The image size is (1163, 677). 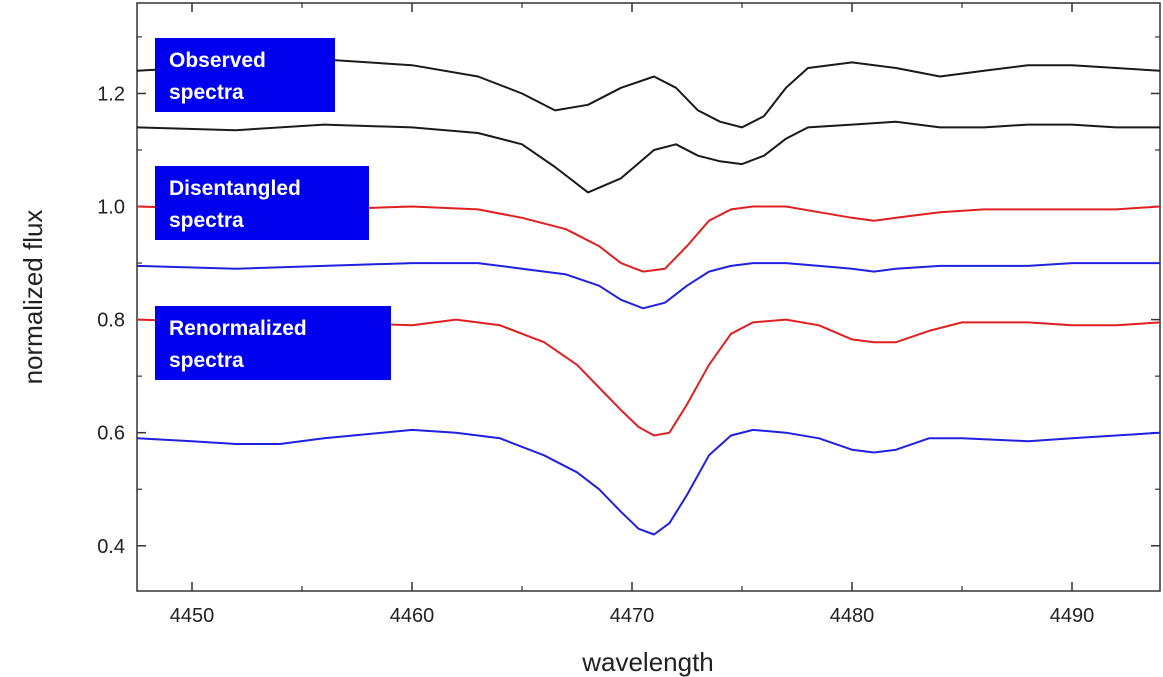 I want to click on y-tick-label: 0.4, so click(x=111, y=547).